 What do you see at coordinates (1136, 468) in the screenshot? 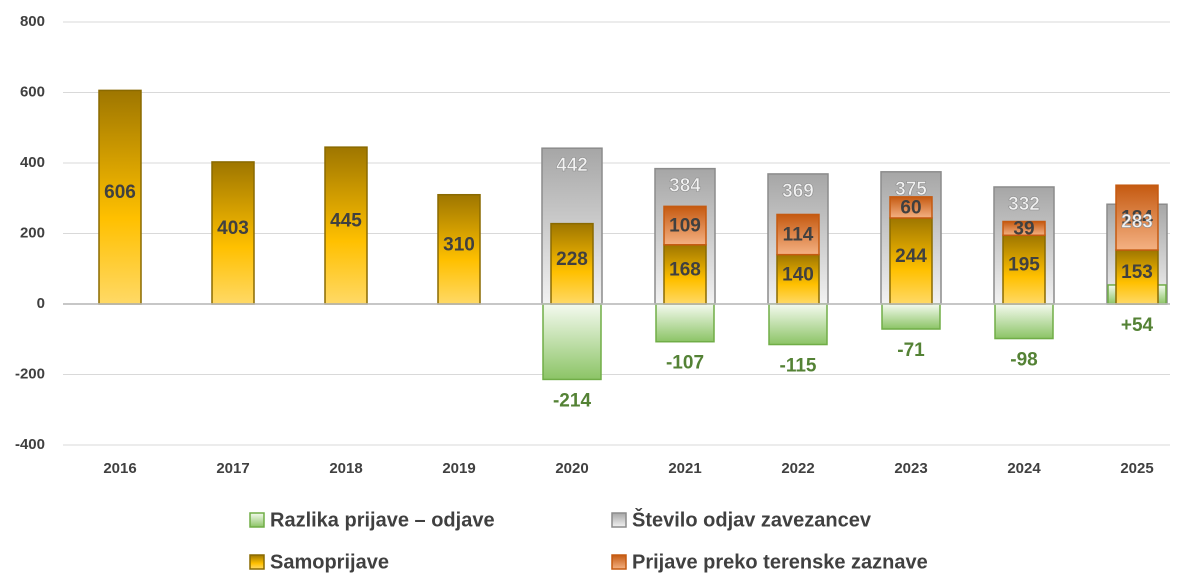
I see `x-tick-label: 2025` at bounding box center [1136, 468].